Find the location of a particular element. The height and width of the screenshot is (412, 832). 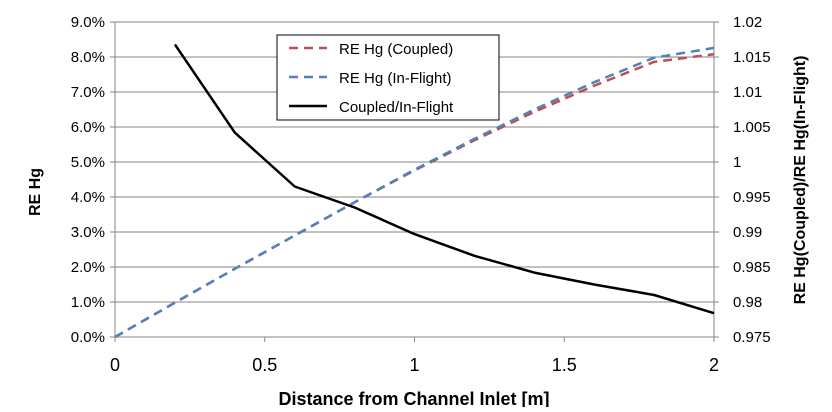

legend-label-ratio: Coupled/In-Flight is located at coordinates (396, 107).